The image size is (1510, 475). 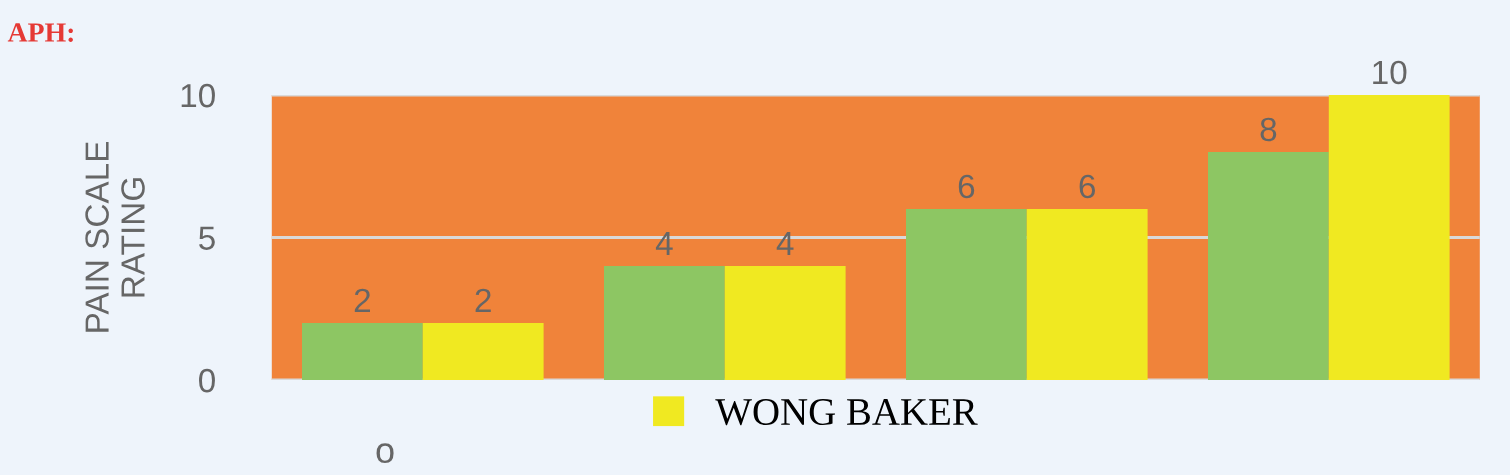 What do you see at coordinates (1390, 72) in the screenshot?
I see `data-label: 10` at bounding box center [1390, 72].